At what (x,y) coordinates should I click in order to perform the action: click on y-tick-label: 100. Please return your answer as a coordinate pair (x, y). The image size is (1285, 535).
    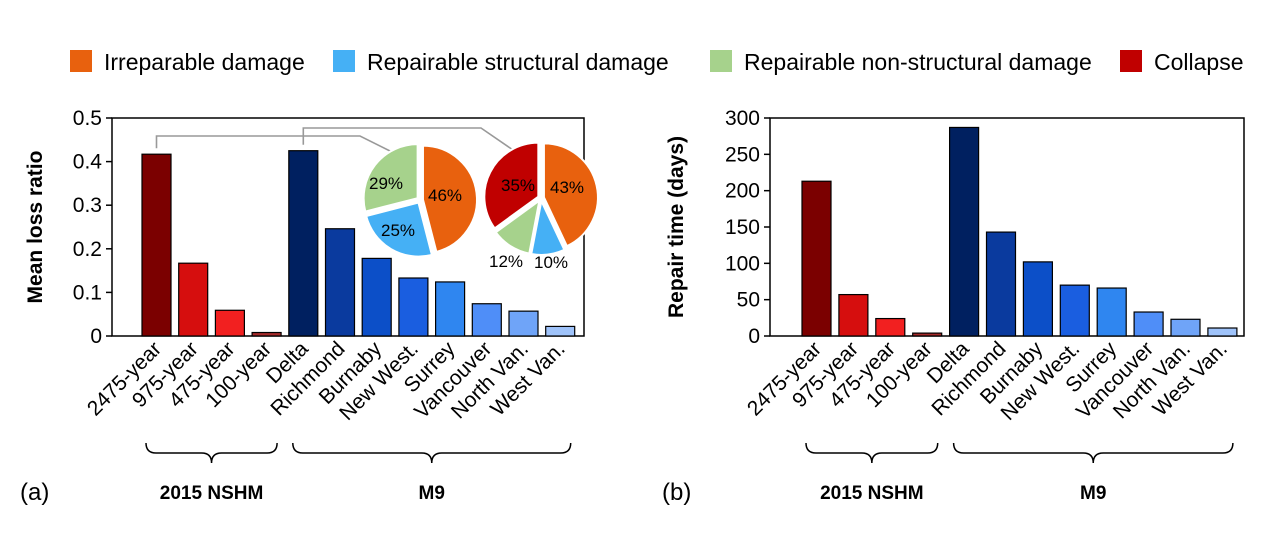
    Looking at the image, I should click on (742, 263).